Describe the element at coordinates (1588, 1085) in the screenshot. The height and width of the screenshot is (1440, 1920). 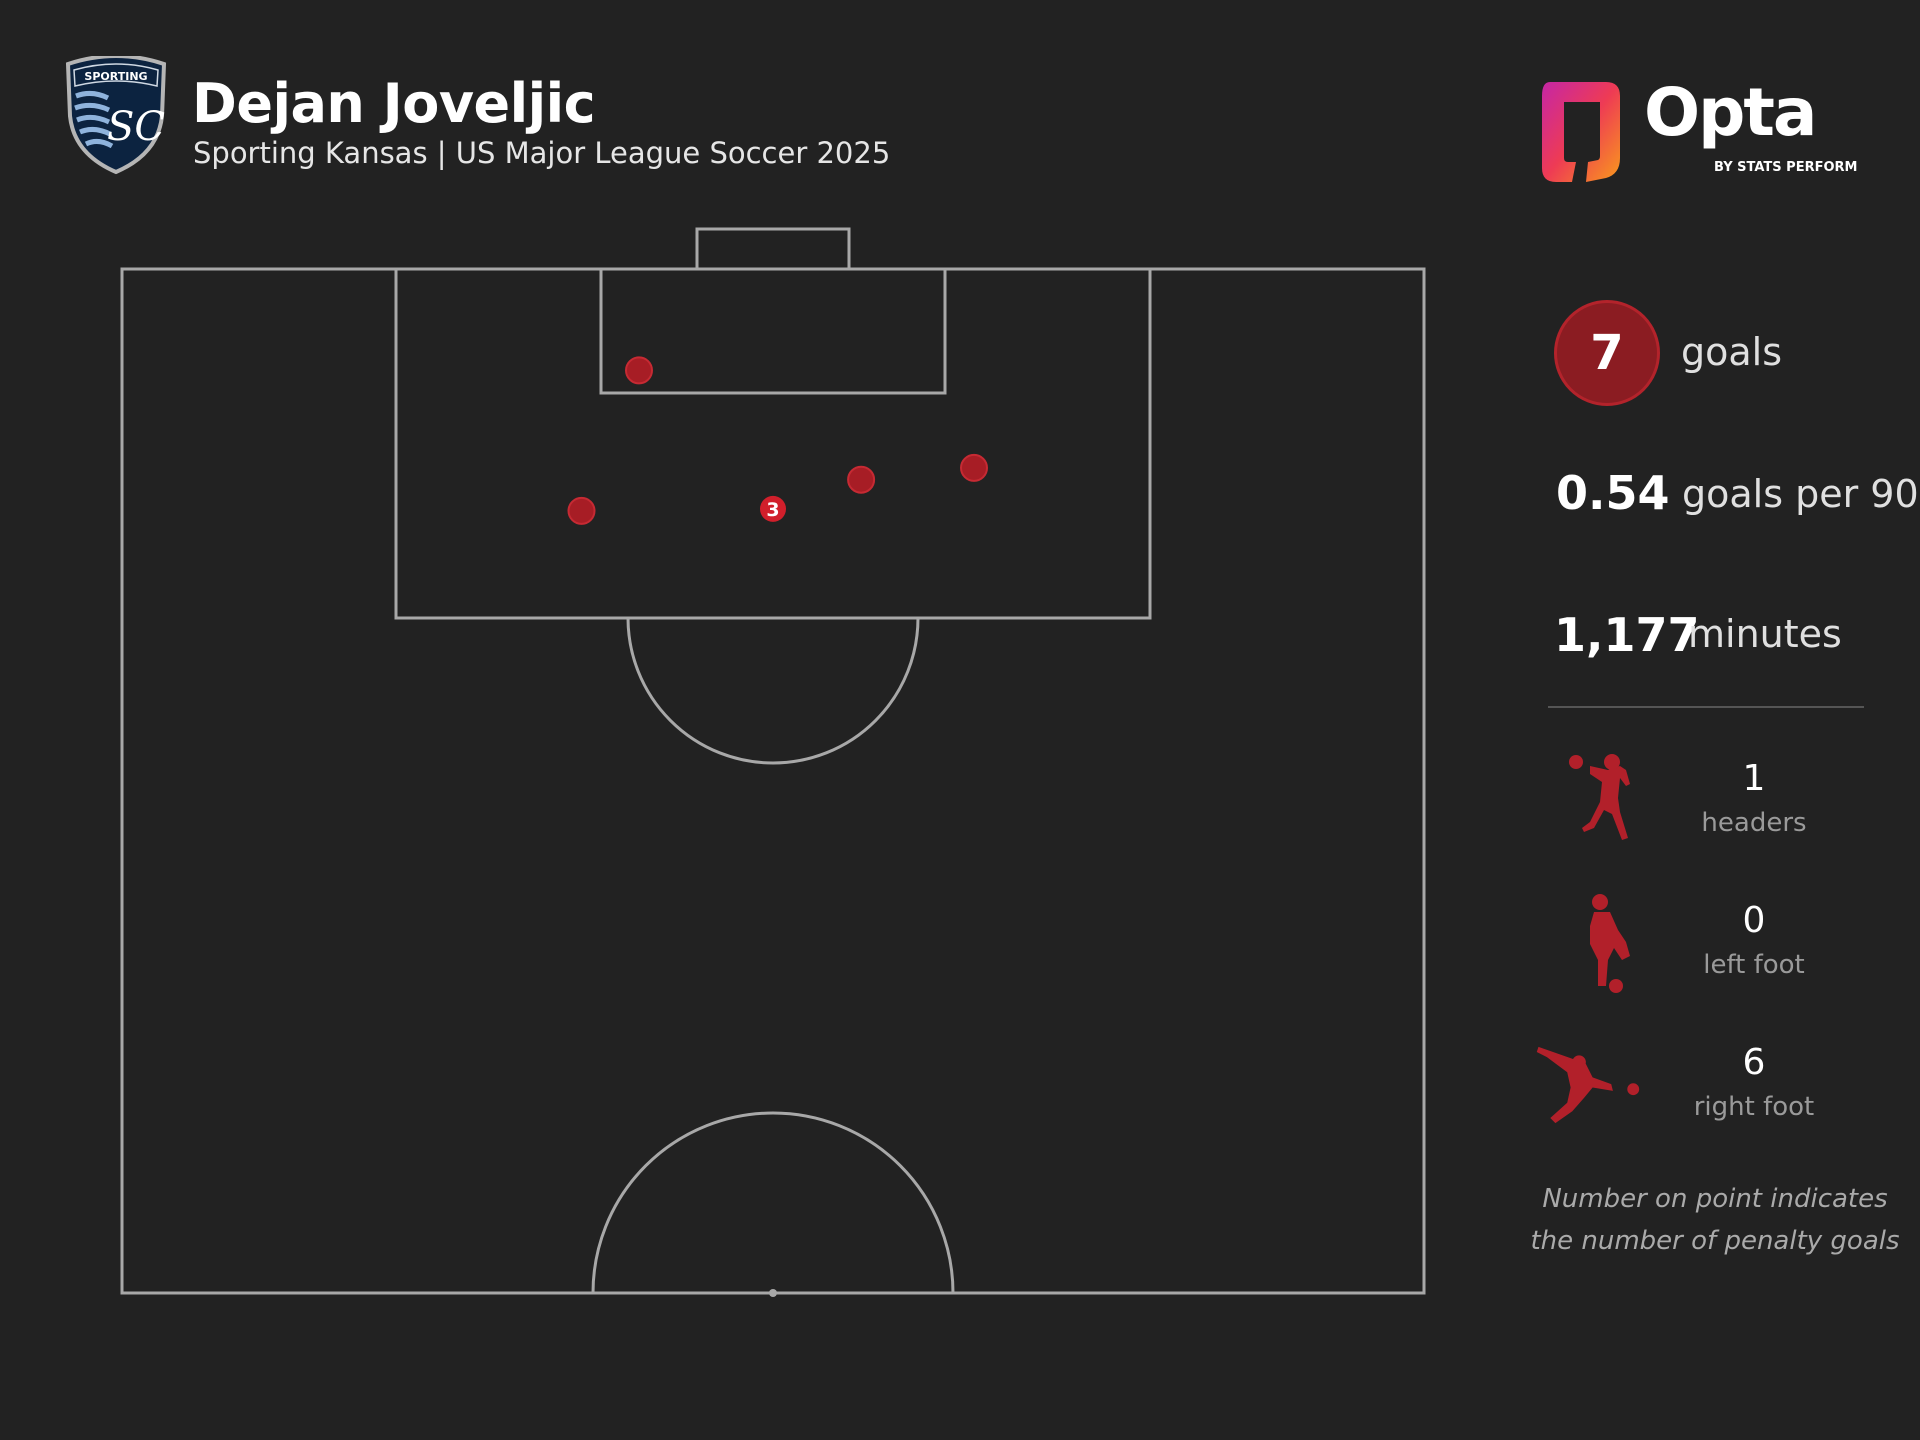
I see `right-foot-player-icon` at that location.